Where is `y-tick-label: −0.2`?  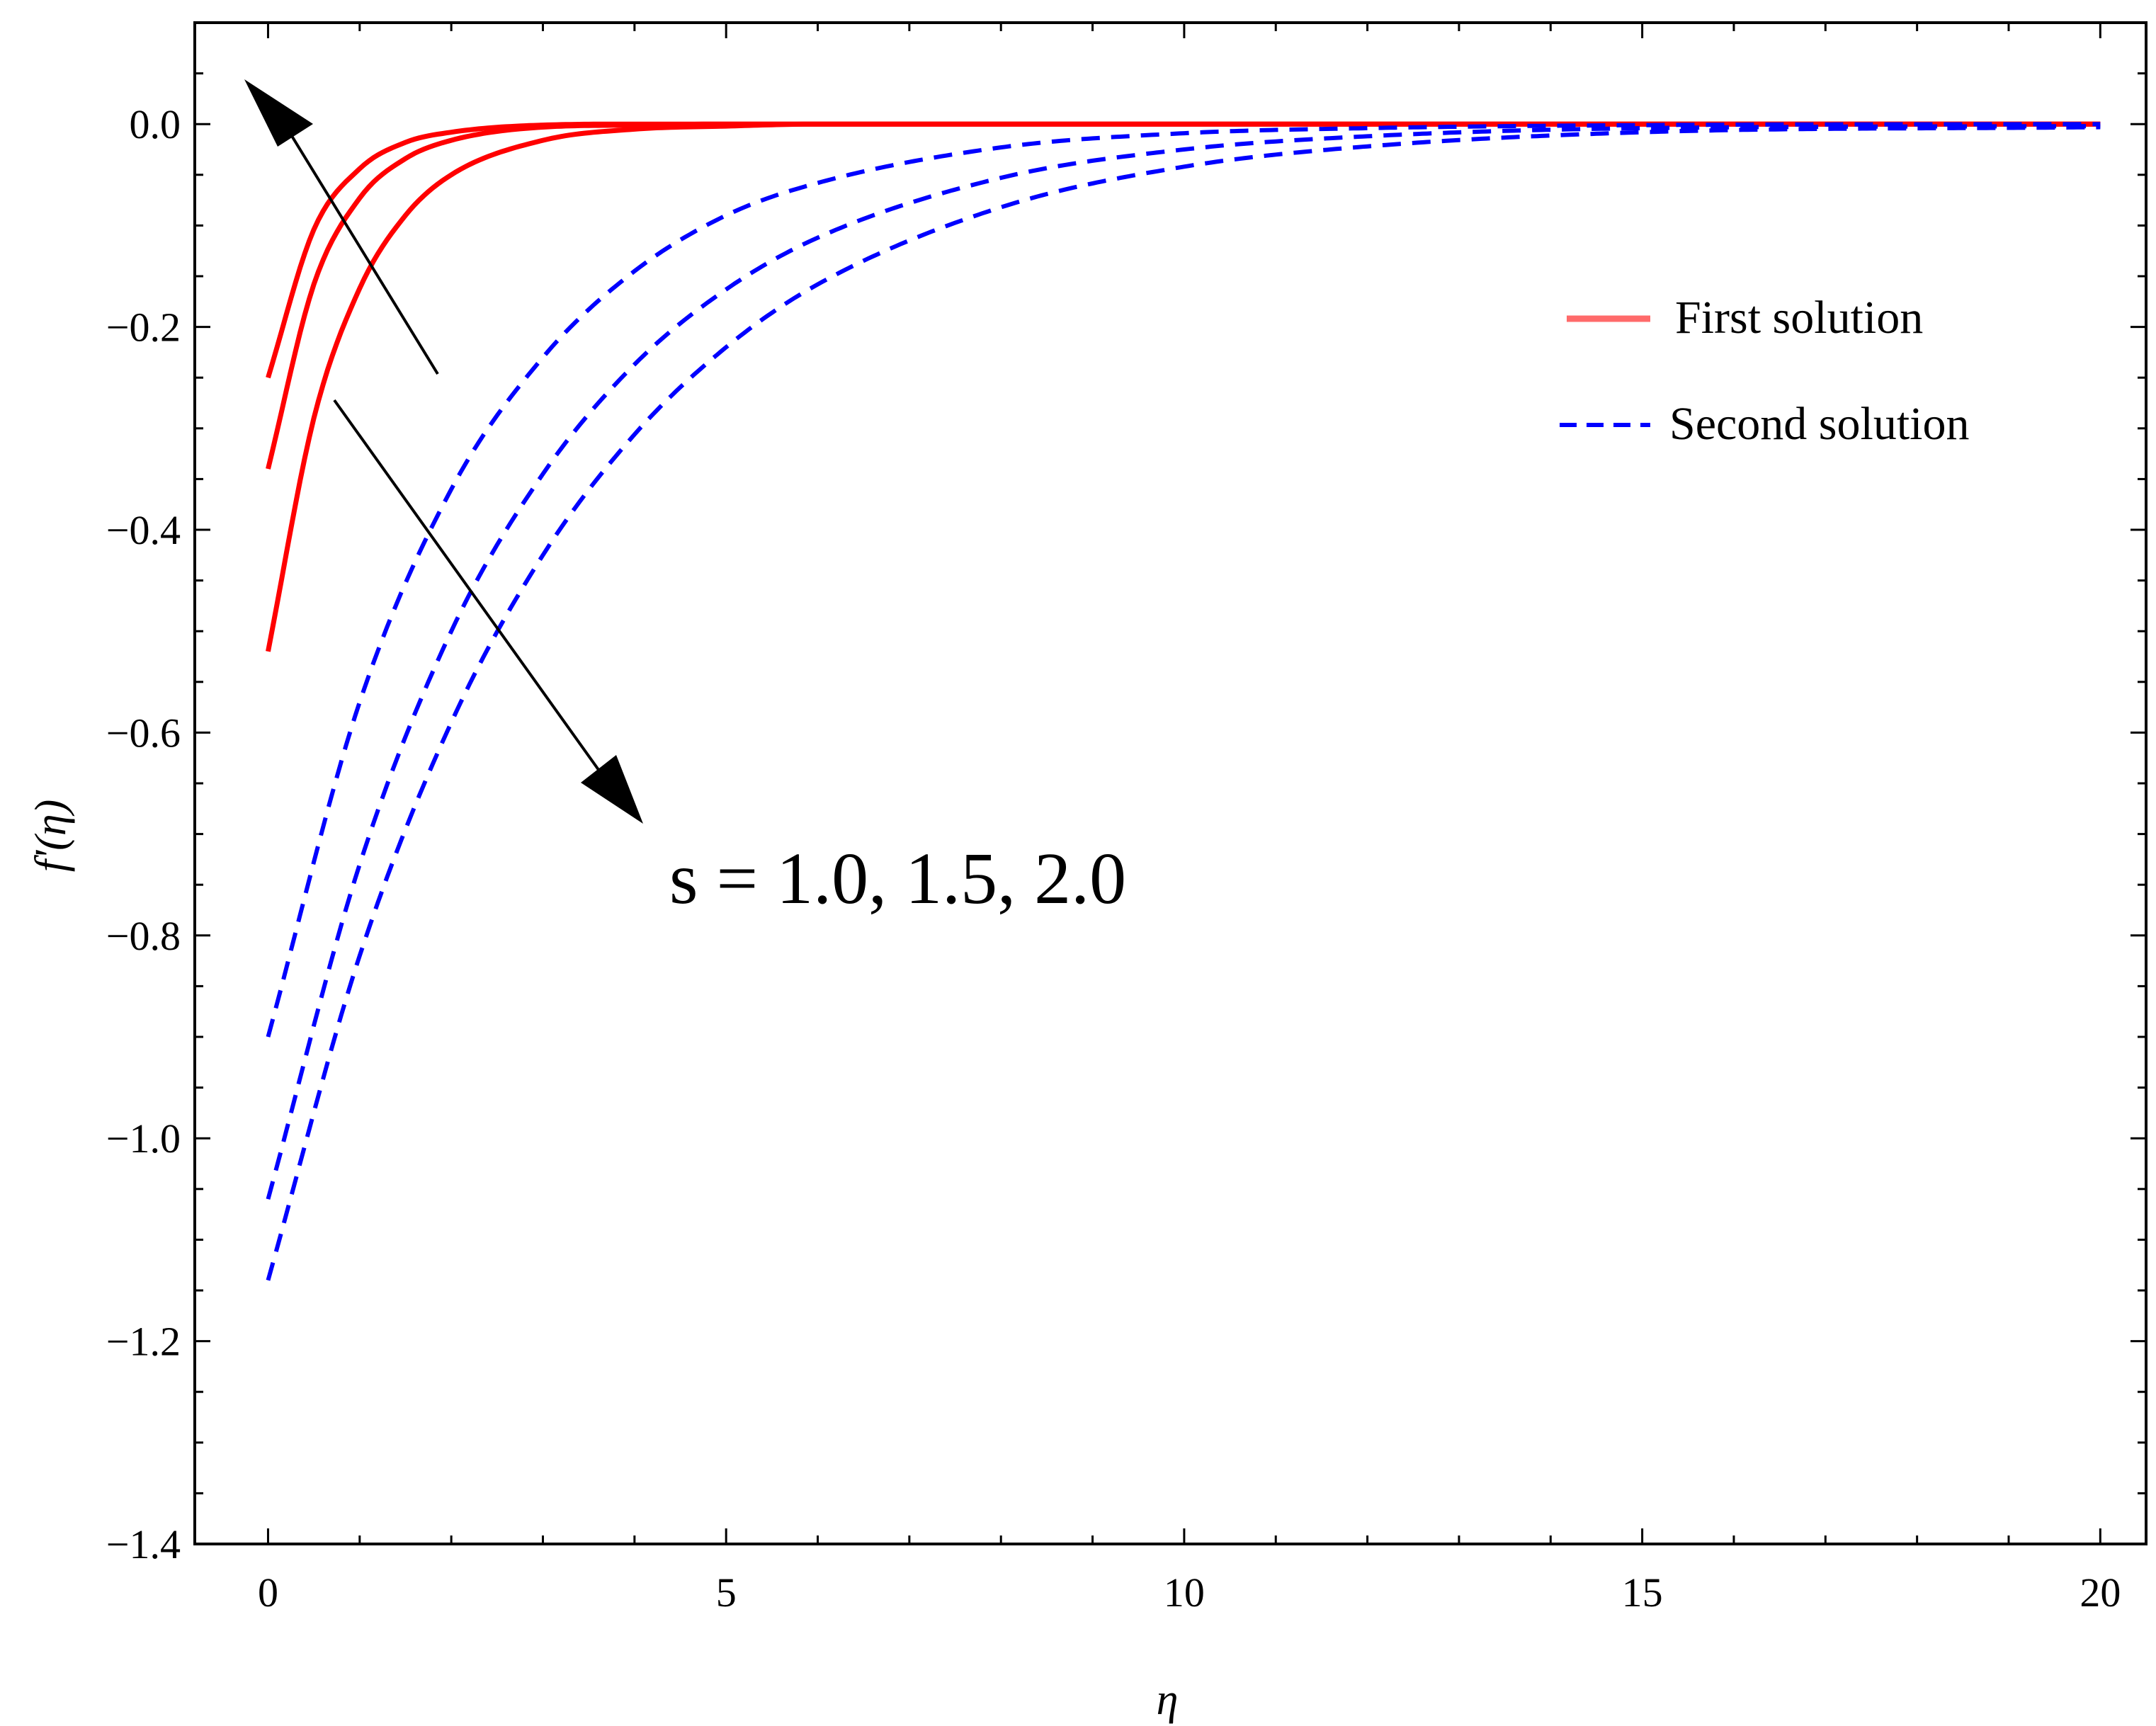
y-tick-label: −0.2 is located at coordinates (144, 328).